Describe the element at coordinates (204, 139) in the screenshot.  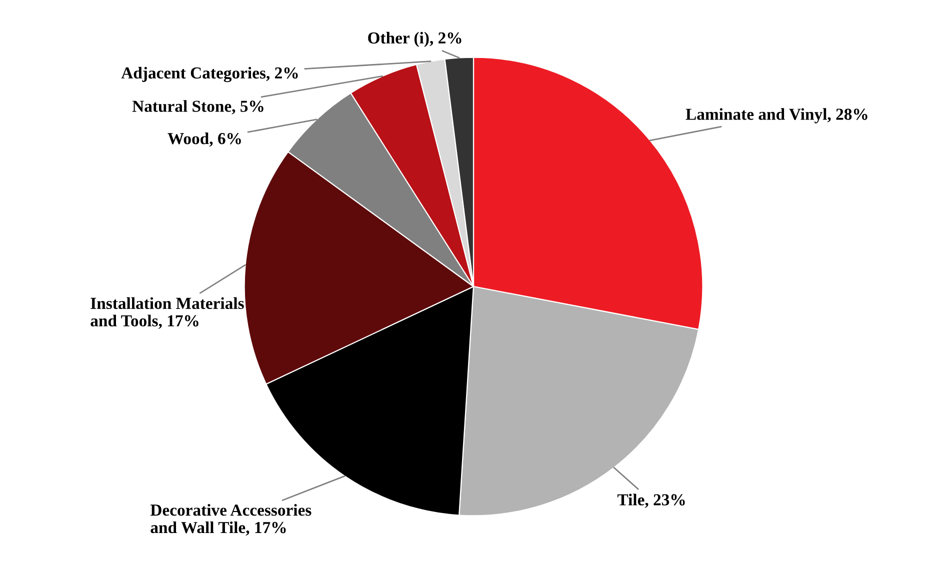
I see `slice-label: Wood, 6%` at that location.